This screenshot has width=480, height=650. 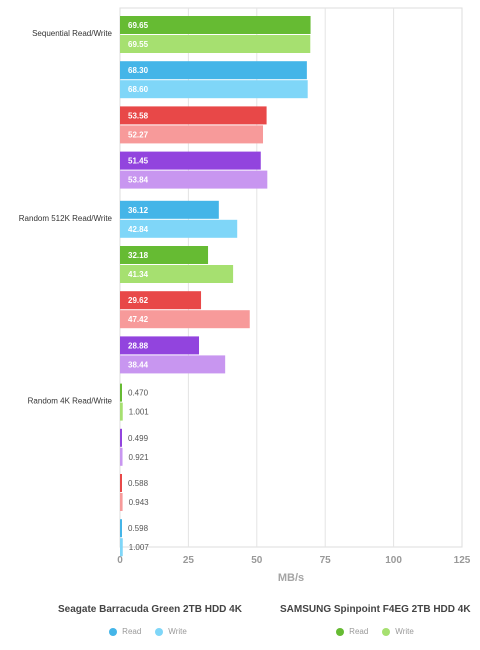 What do you see at coordinates (70, 401) in the screenshot?
I see `category-label: Random 4K Read/Write` at bounding box center [70, 401].